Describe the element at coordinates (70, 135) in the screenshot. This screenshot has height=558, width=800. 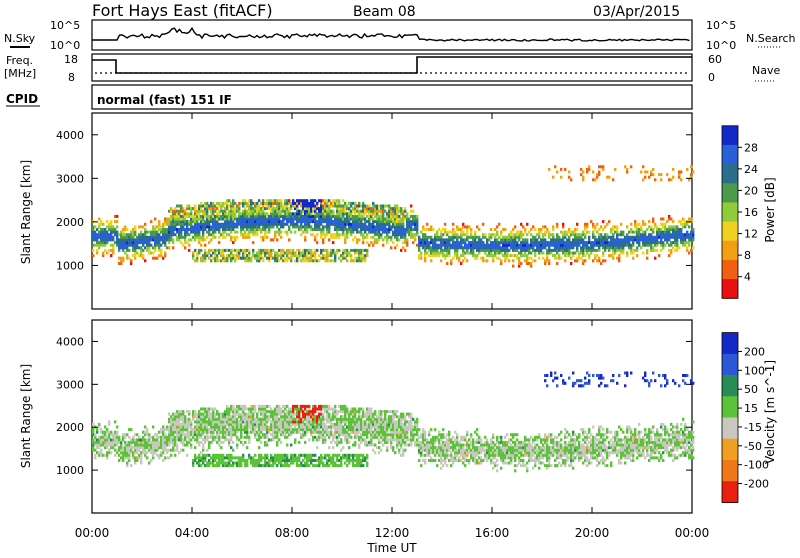
I see `power-ytick-label: 4000` at that location.